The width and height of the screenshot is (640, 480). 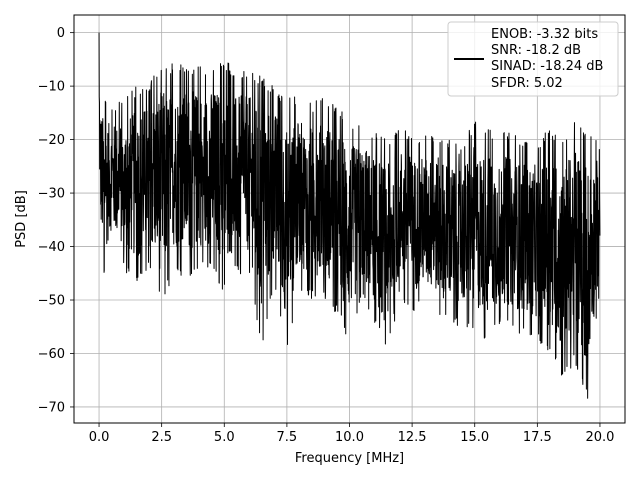 I want to click on legend-enob: ENOB: -3.32 bits, so click(x=544, y=34).